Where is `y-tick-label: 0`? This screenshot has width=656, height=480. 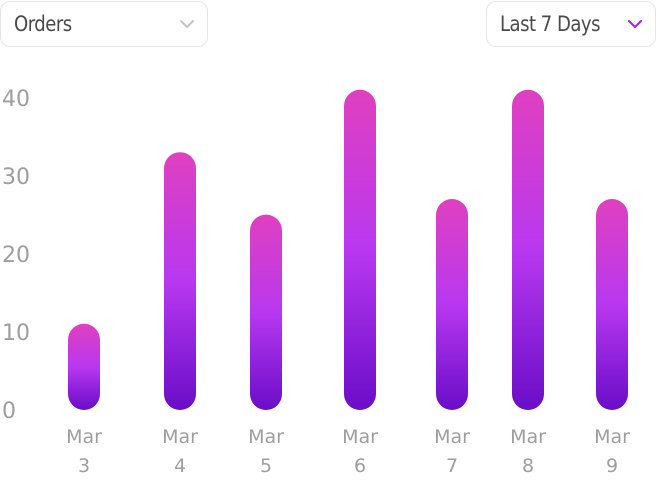
y-tick-label: 0 is located at coordinates (9, 411).